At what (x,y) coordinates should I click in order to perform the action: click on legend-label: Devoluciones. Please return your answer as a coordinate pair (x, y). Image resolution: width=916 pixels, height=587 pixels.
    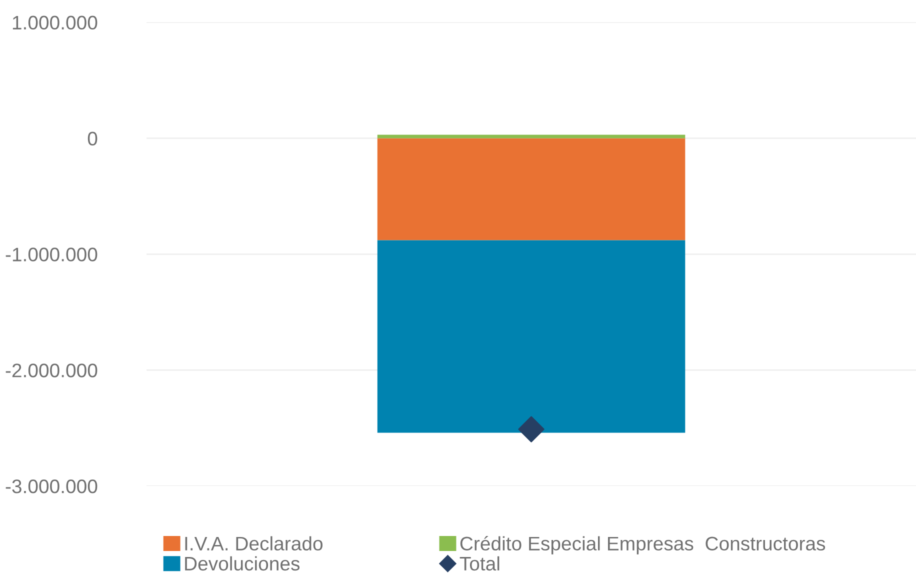
    Looking at the image, I should click on (242, 563).